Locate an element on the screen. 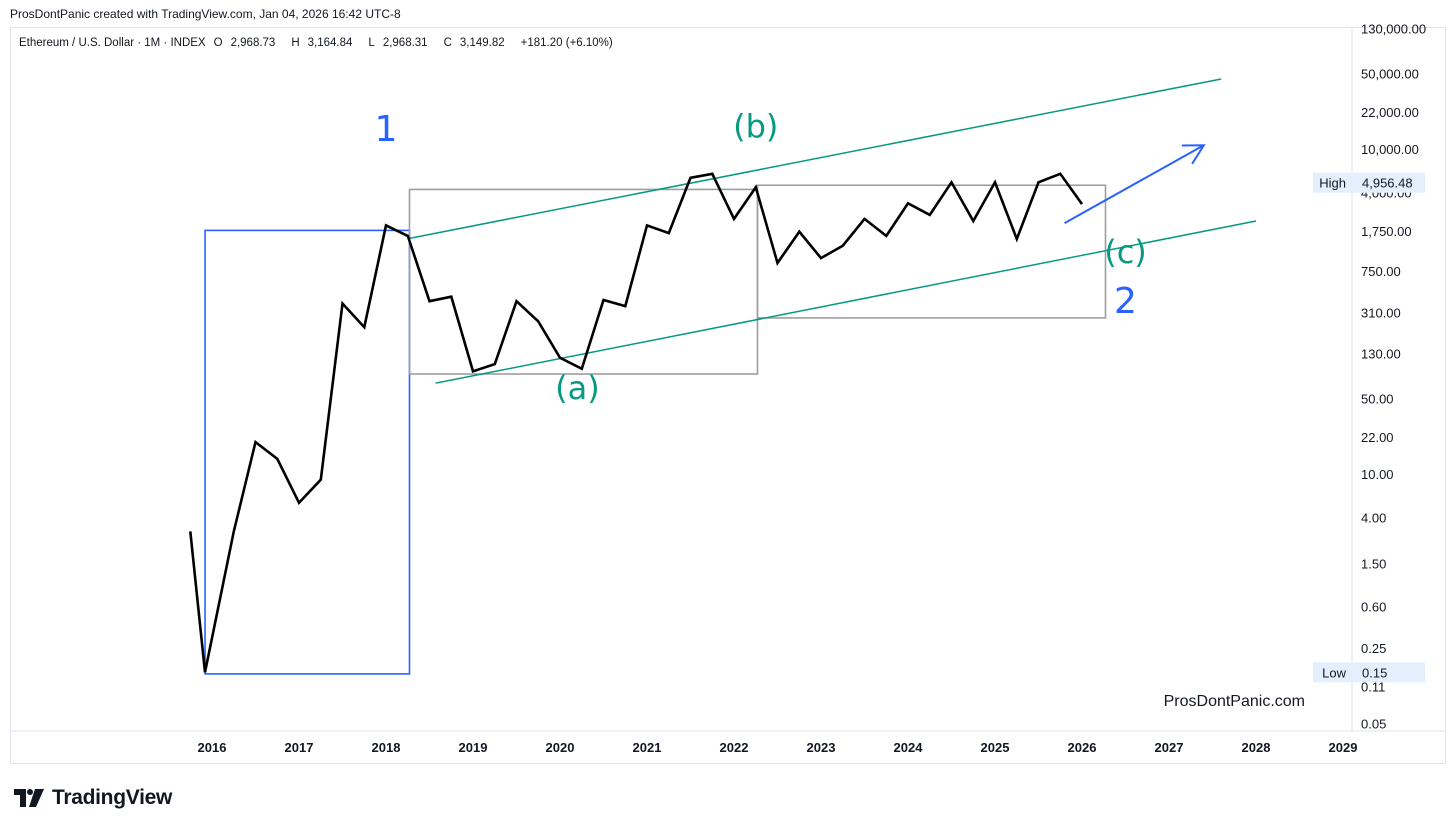 The height and width of the screenshot is (827, 1456). tradingview-logo-icon is located at coordinates (29, 798).